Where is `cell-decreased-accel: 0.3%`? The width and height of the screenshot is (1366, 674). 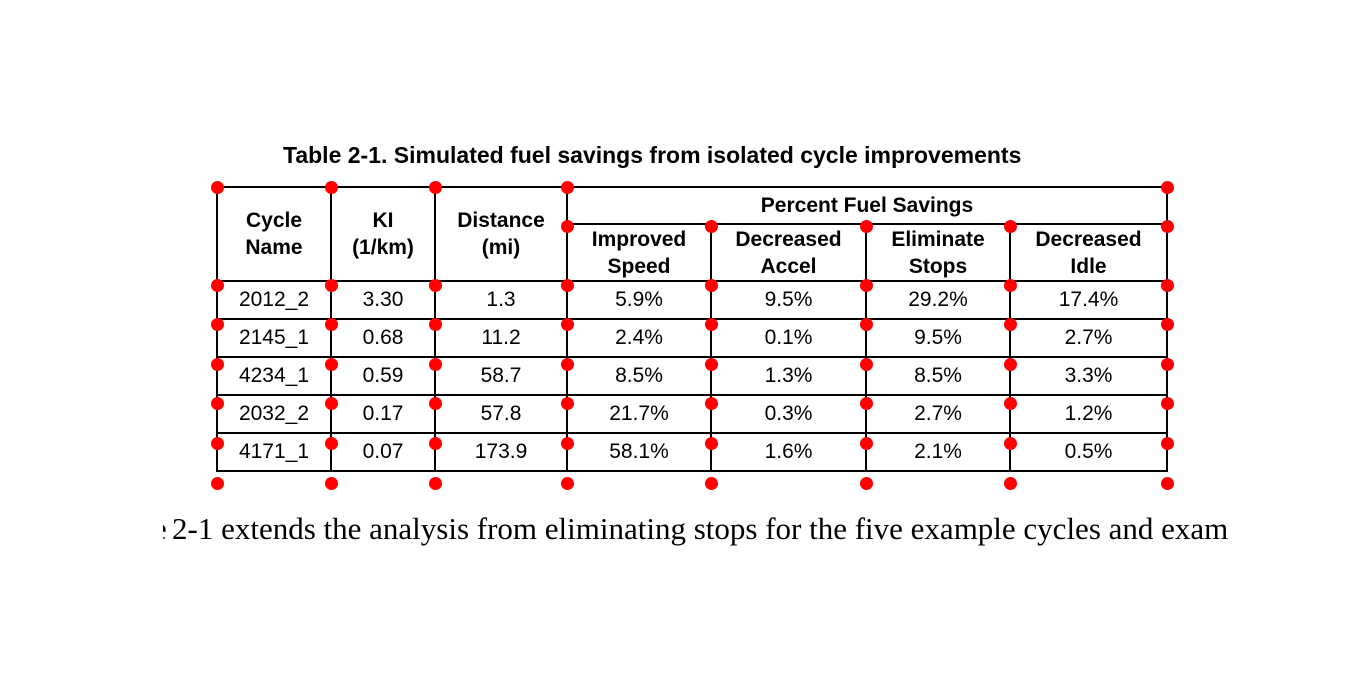
cell-decreased-accel: 0.3% is located at coordinates (788, 414).